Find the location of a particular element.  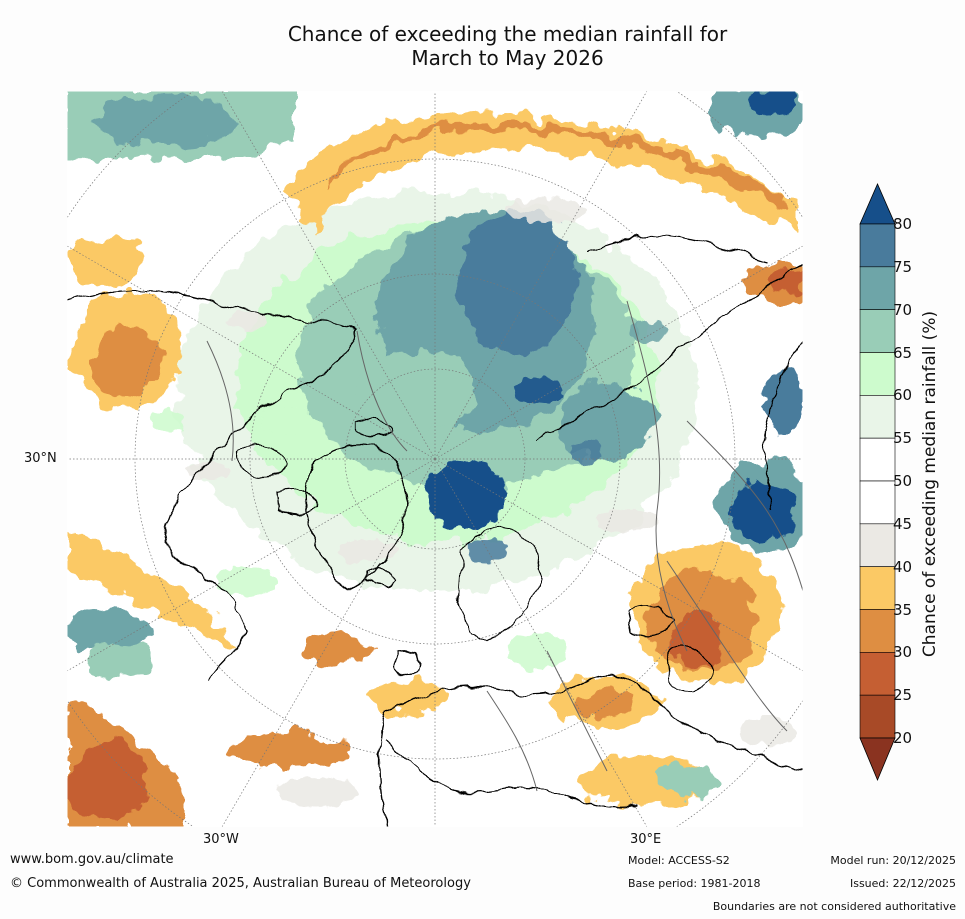

colorbar-tick-label: 70 is located at coordinates (903, 309).